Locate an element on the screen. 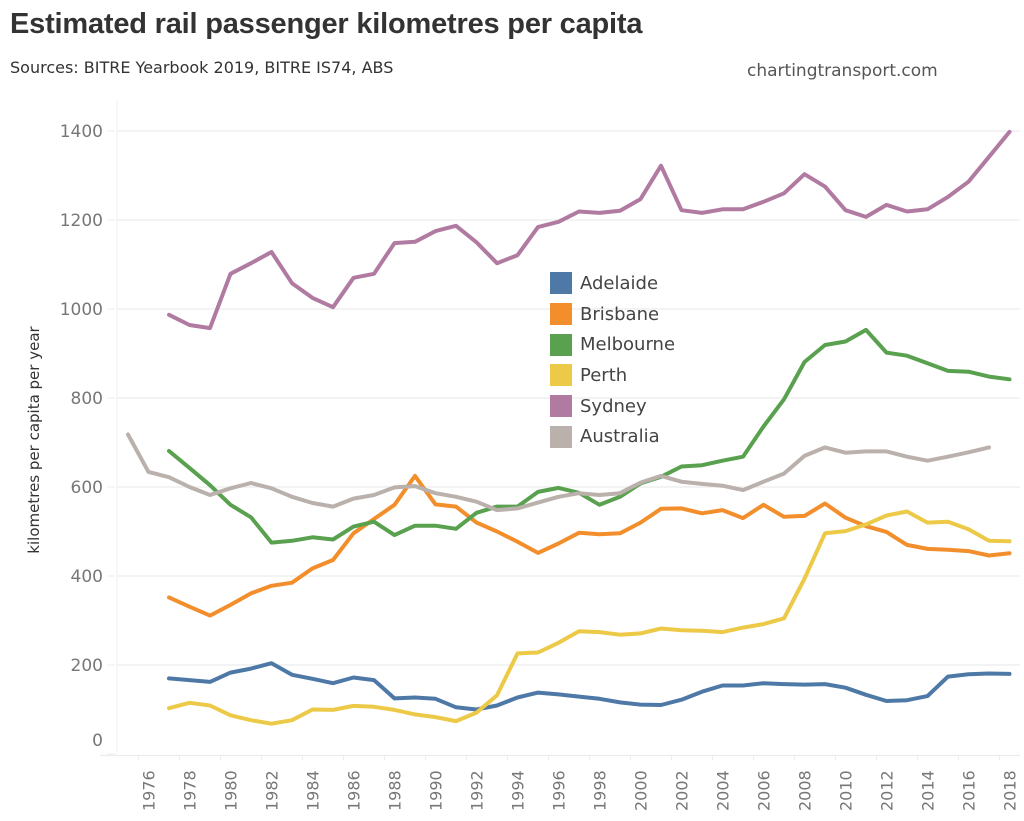  x-tick-label: 1998 is located at coordinates (600, 790).